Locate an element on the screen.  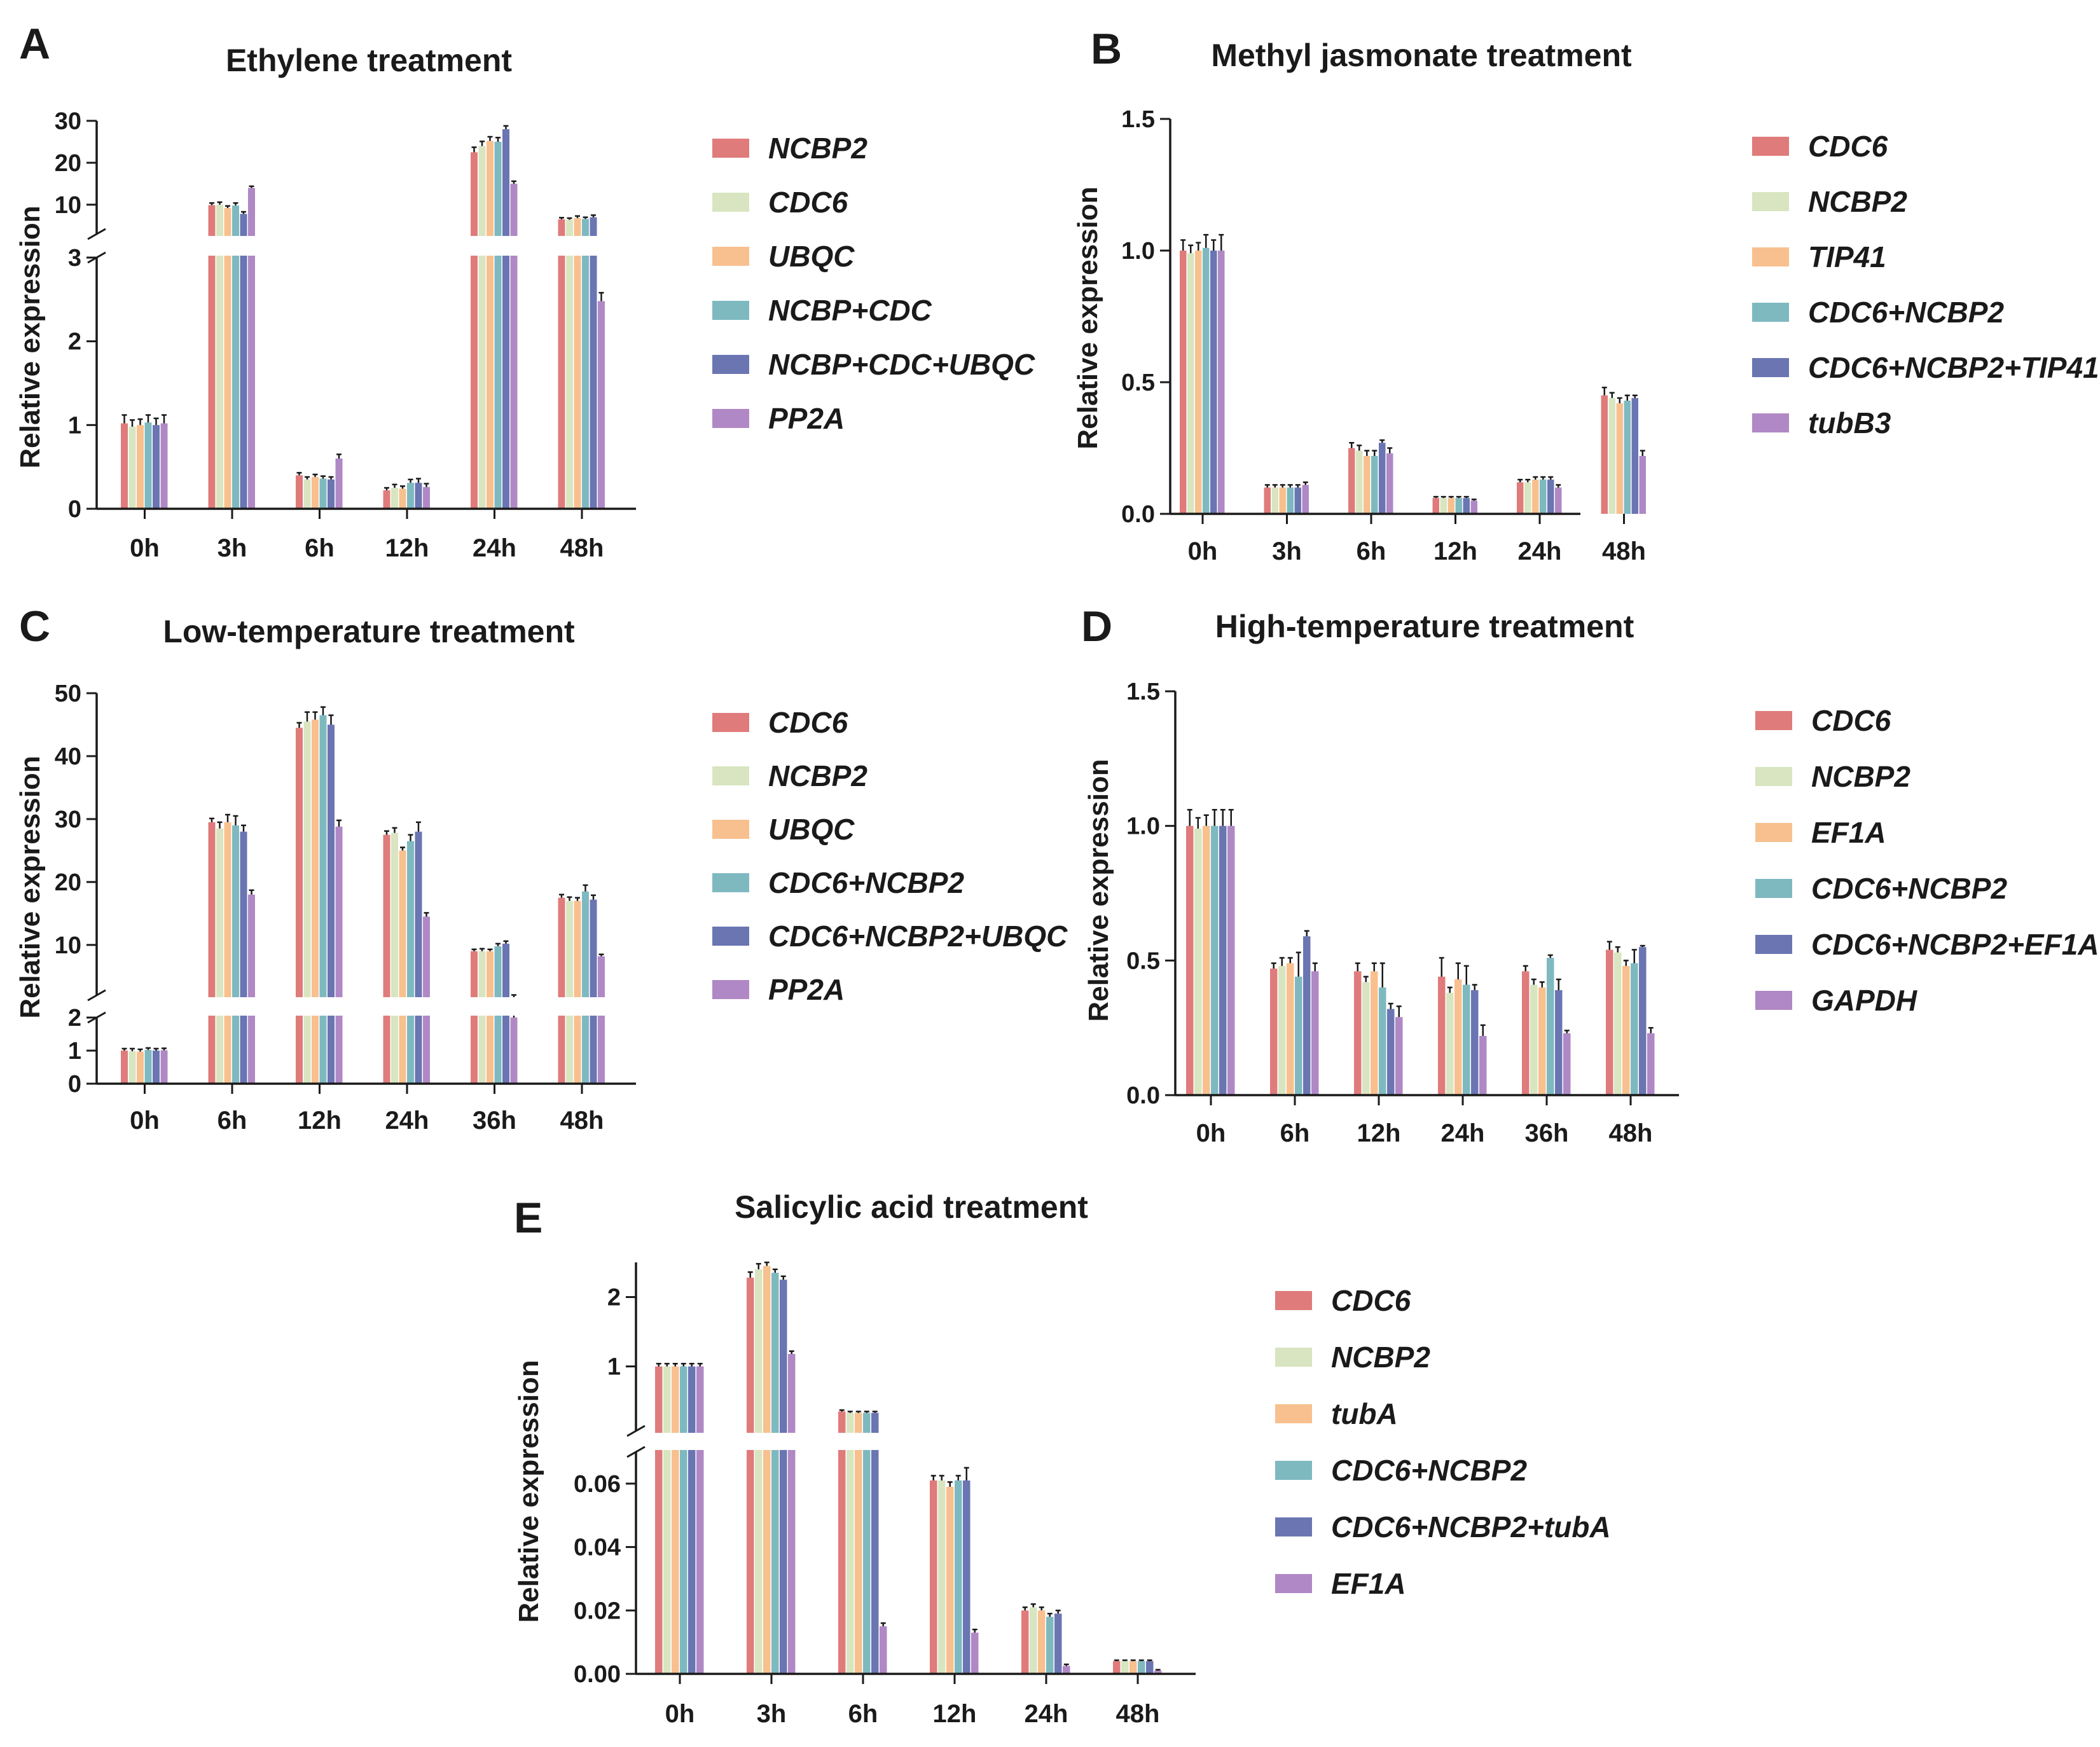
y-axis-title: Relative expression is located at coordinates (30, 887).